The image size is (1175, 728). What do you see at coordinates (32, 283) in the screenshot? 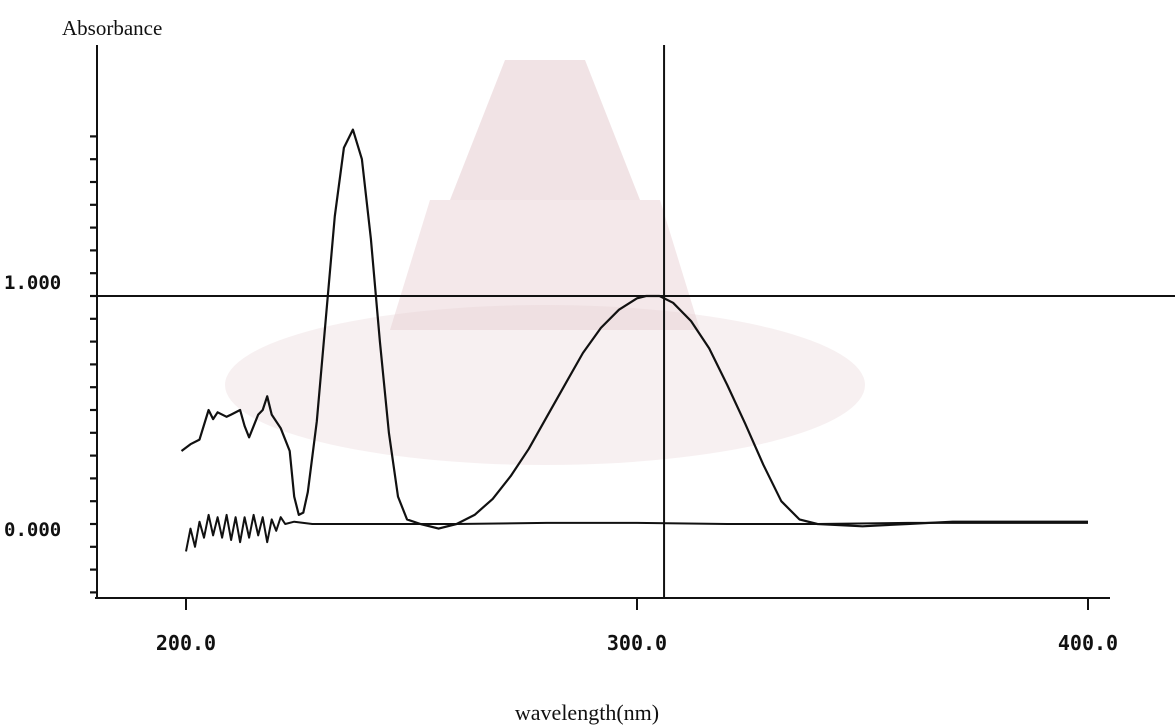
I see `y-tick-label-1: 1.000` at bounding box center [32, 283].